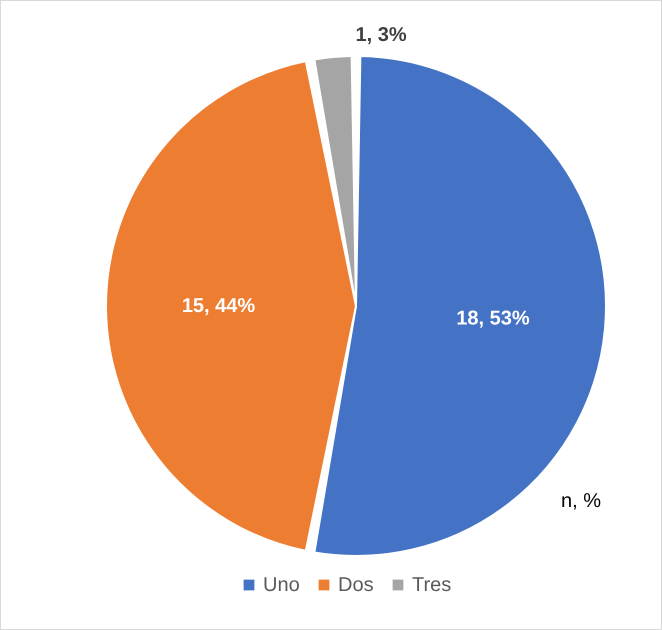 The width and height of the screenshot is (662, 630). Describe the element at coordinates (432, 585) in the screenshot. I see `legend-label: Tres` at that location.